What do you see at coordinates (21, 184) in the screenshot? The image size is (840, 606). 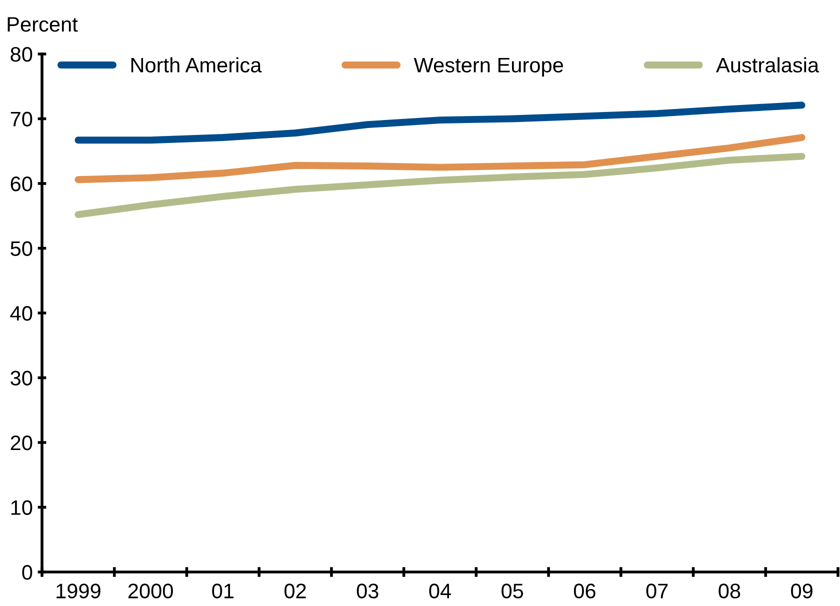 I see `y-tick-label: 60` at bounding box center [21, 184].